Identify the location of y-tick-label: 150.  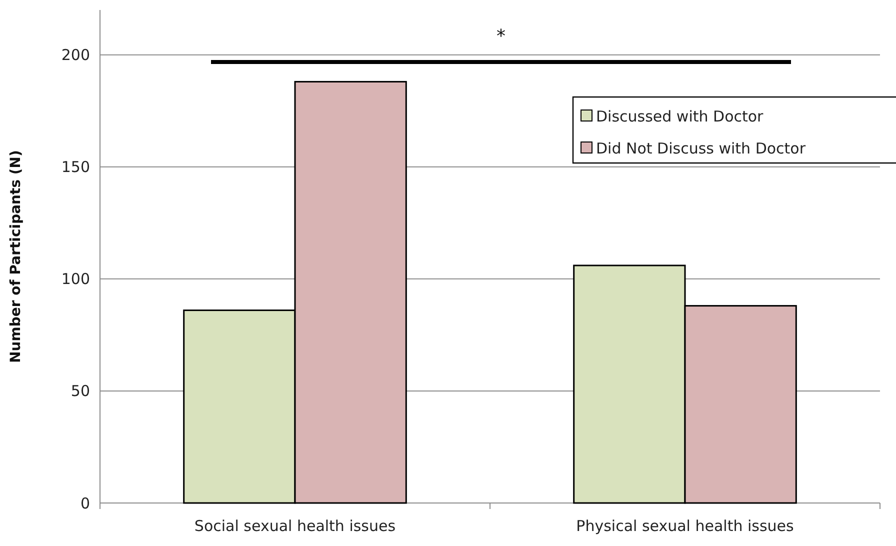
(75, 167).